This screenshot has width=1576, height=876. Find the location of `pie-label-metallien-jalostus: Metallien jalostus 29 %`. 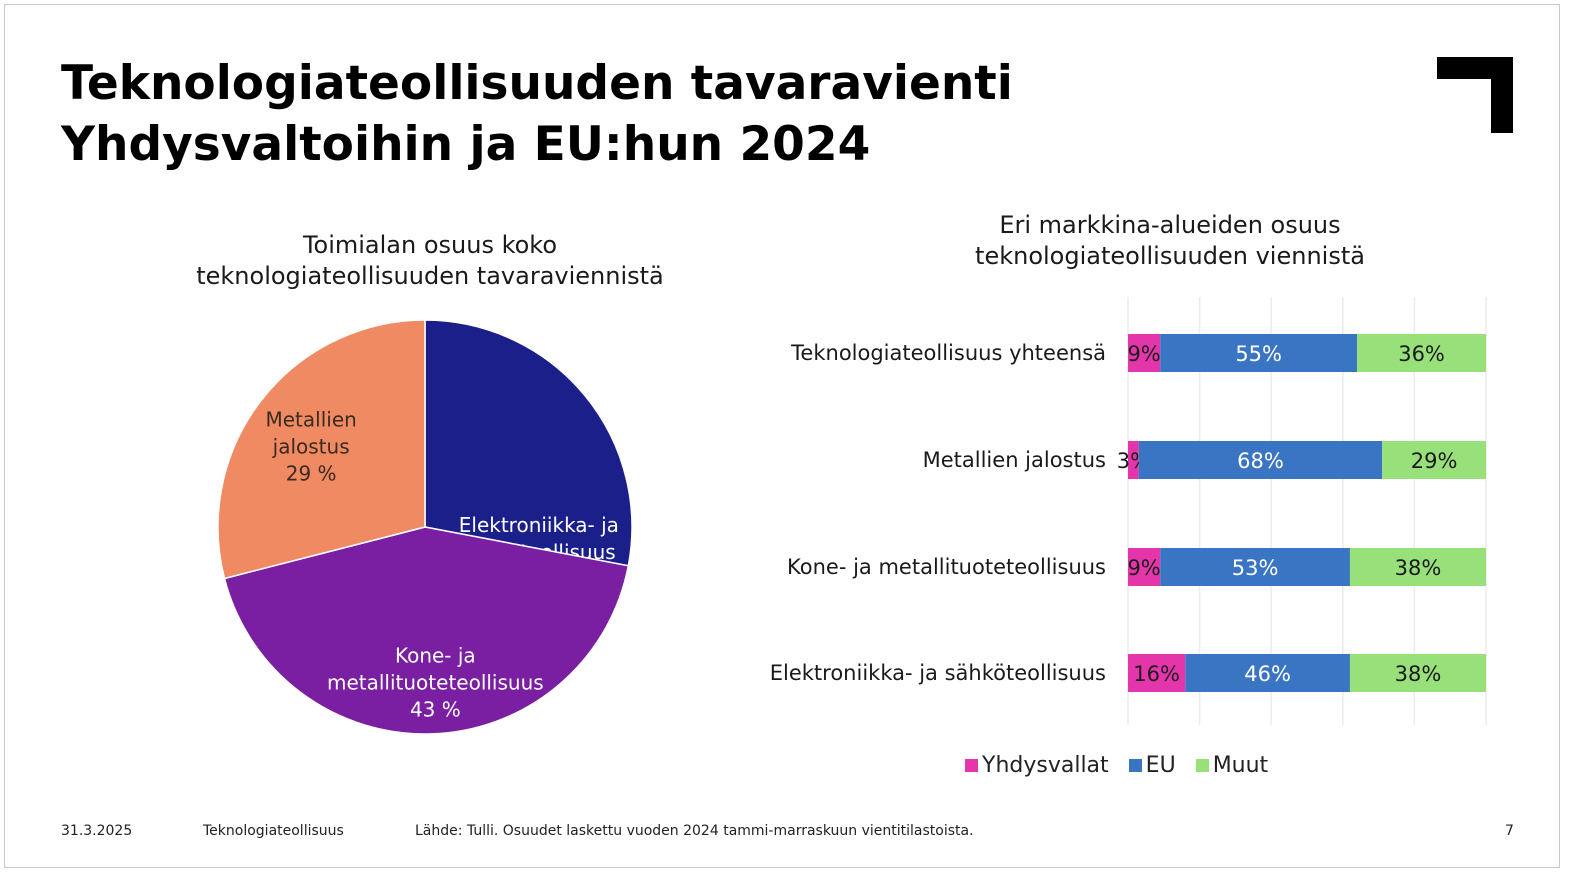

pie-label-metallien-jalostus: Metallien jalostus 29 % is located at coordinates (310, 446).